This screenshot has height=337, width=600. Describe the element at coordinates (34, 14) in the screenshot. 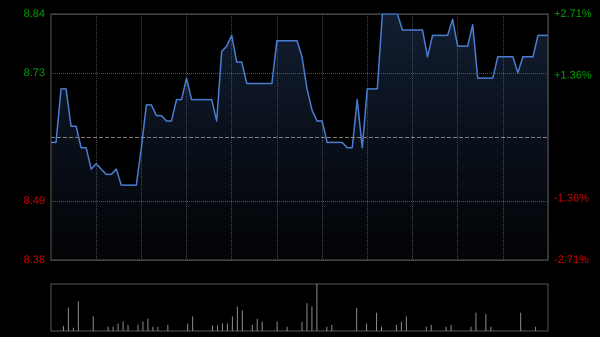

I see `y-tick-label: 8.84` at that location.